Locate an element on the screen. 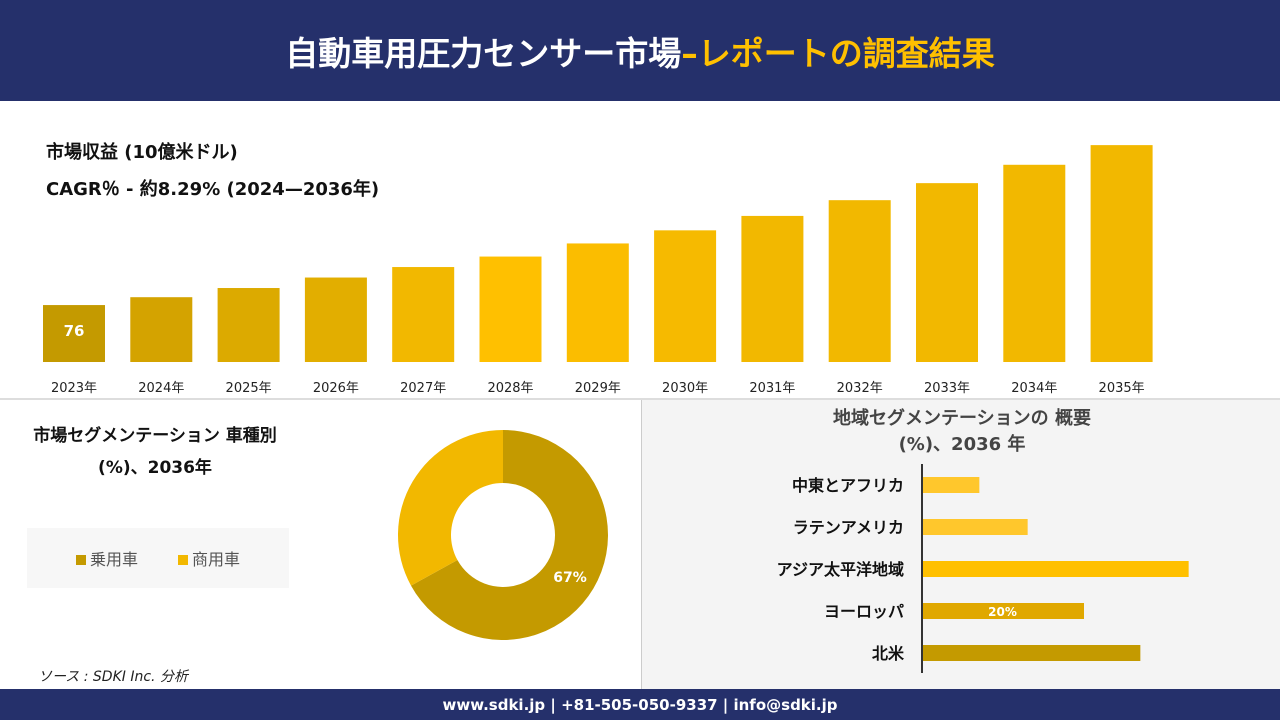 The image size is (1280, 720). bar-data-label: 76 is located at coordinates (74, 331).